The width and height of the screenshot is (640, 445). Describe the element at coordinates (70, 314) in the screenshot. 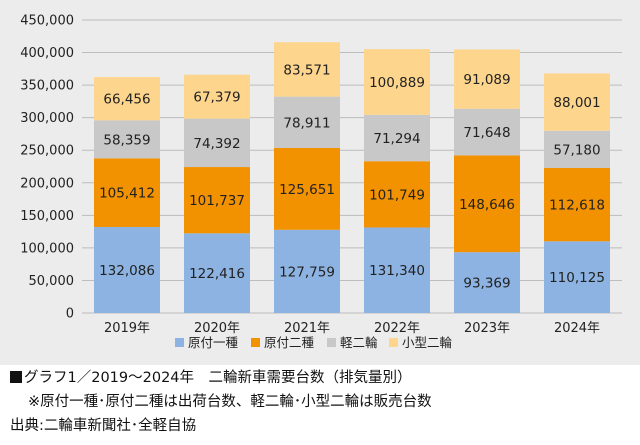

I see `y-tick-label: 0` at that location.